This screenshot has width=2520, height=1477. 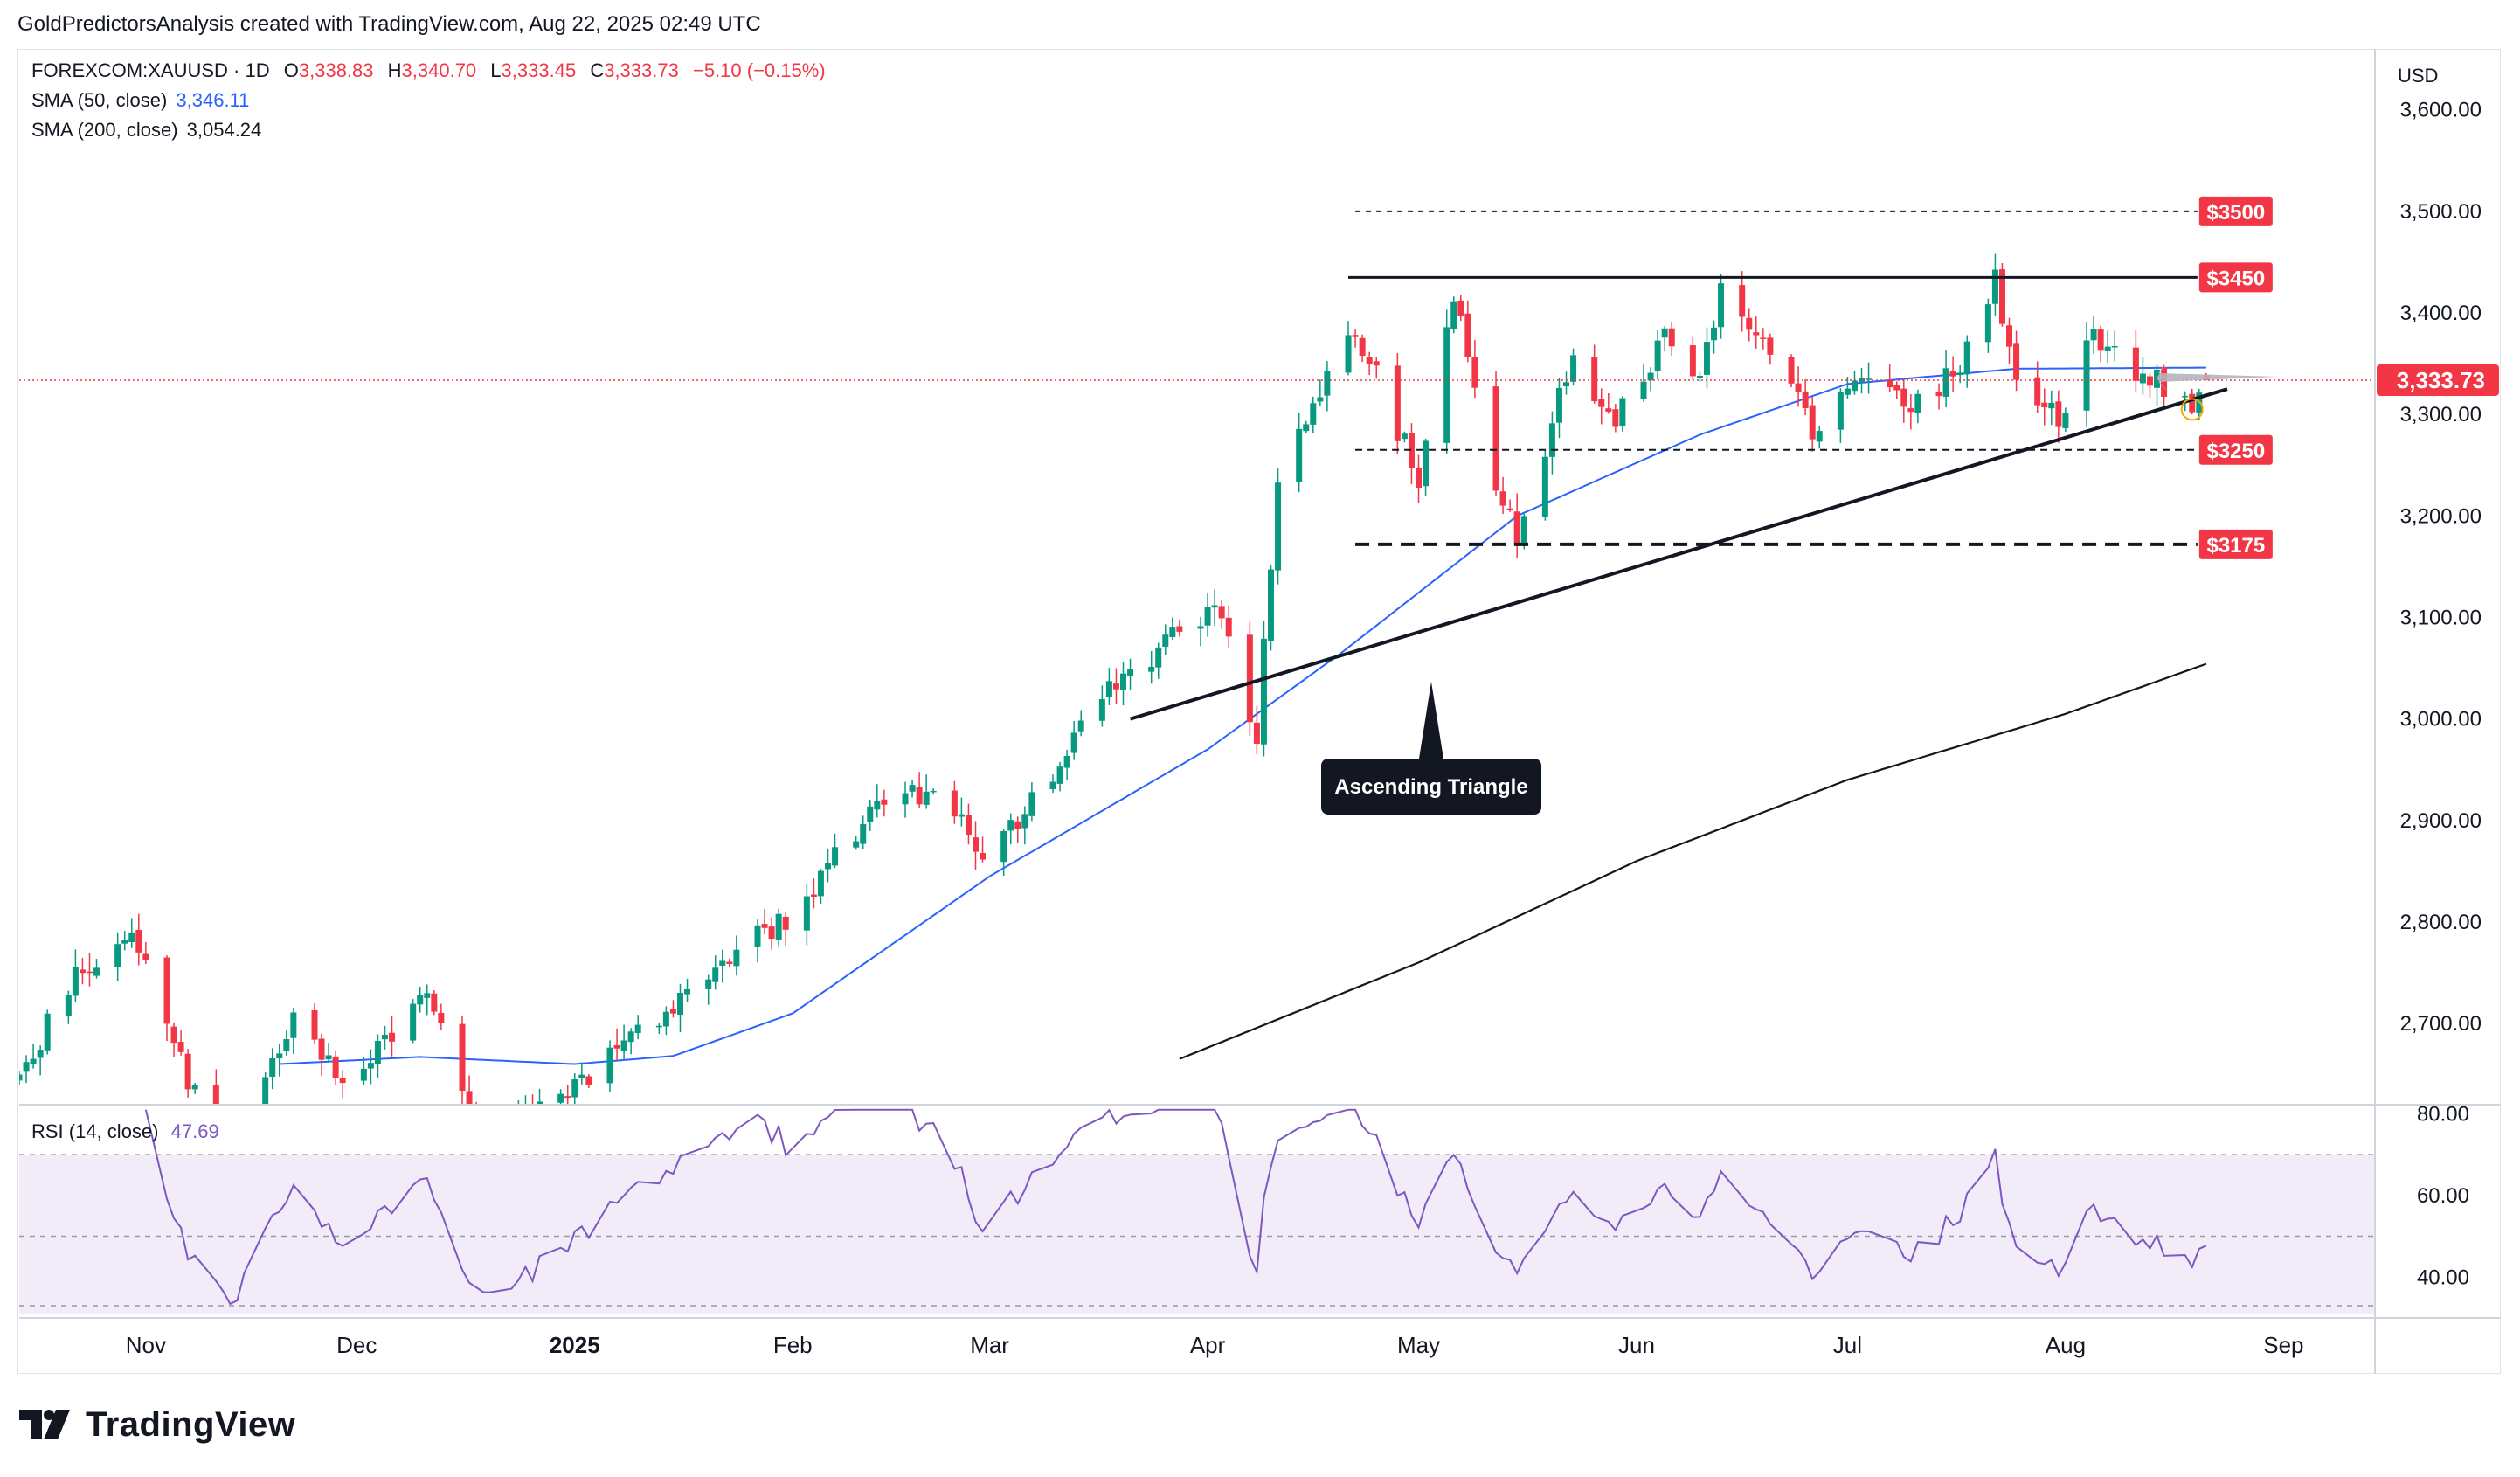 What do you see at coordinates (95, 1131) in the screenshot?
I see `rsi-label: RSI (14, close)` at bounding box center [95, 1131].